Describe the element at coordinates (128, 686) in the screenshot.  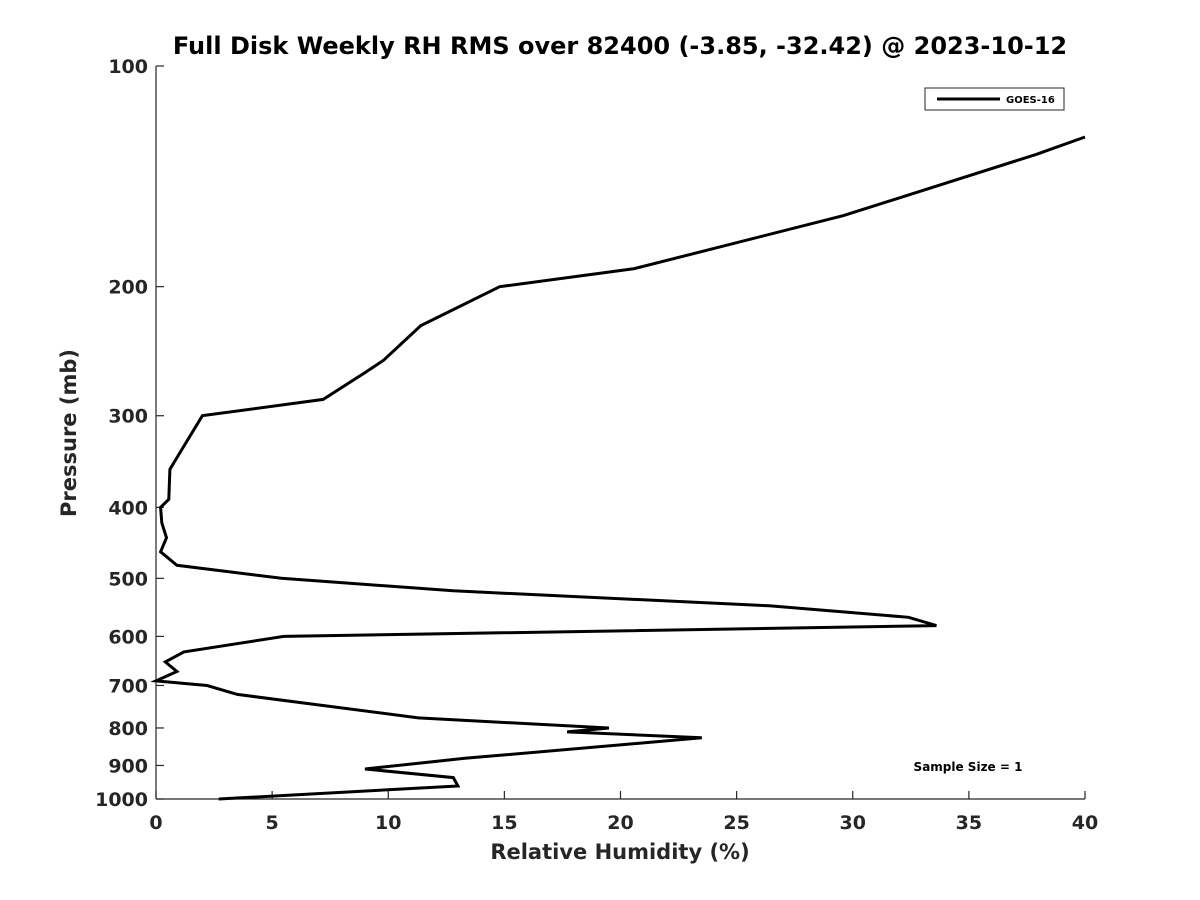
I see `y-tick-label: 700` at that location.